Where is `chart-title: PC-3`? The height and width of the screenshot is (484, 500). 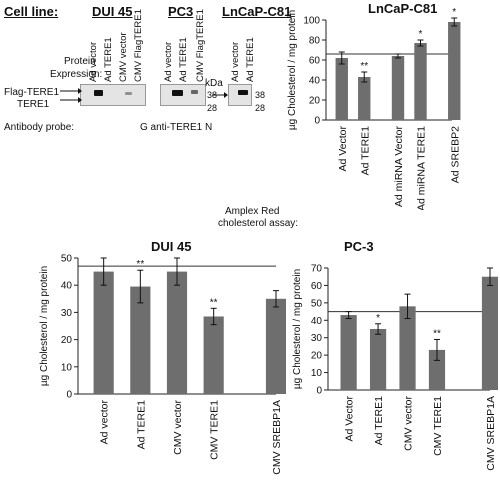 chart-title: PC-3 is located at coordinates (359, 246).